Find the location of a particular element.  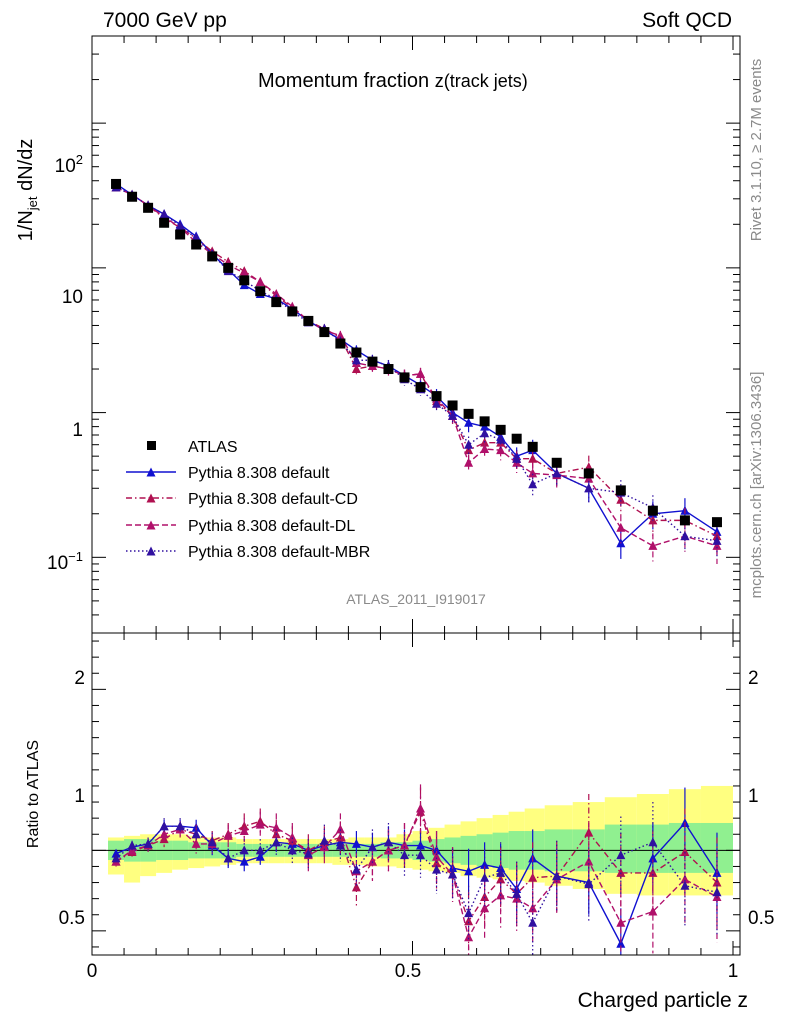

y-tick-100-exponent: 2 is located at coordinates (79, 159).